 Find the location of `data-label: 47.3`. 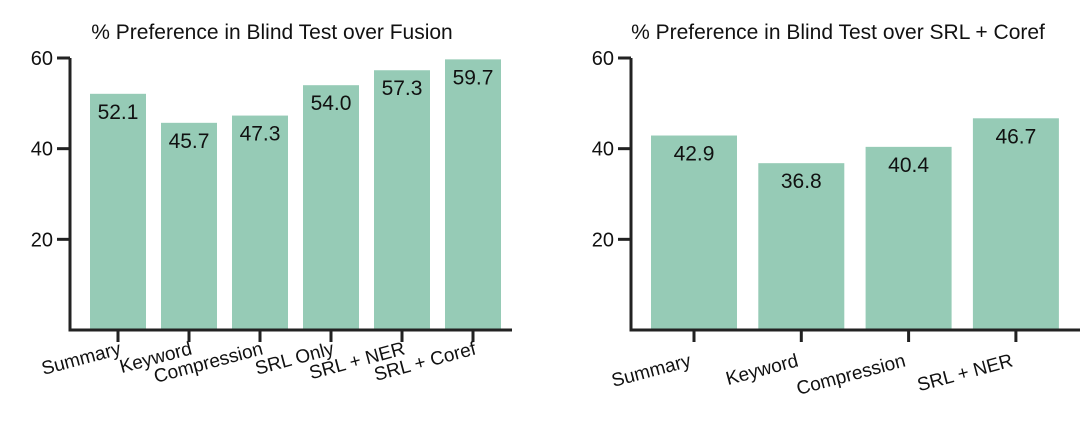

data-label: 47.3 is located at coordinates (260, 134).